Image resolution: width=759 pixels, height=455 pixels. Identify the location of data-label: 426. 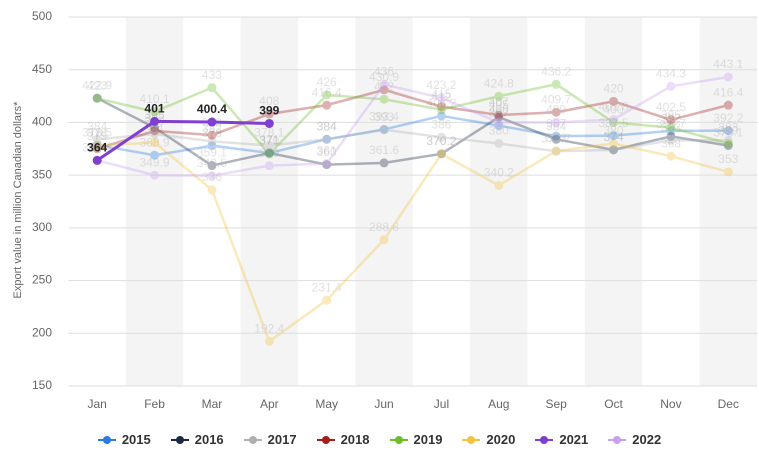
(327, 82).